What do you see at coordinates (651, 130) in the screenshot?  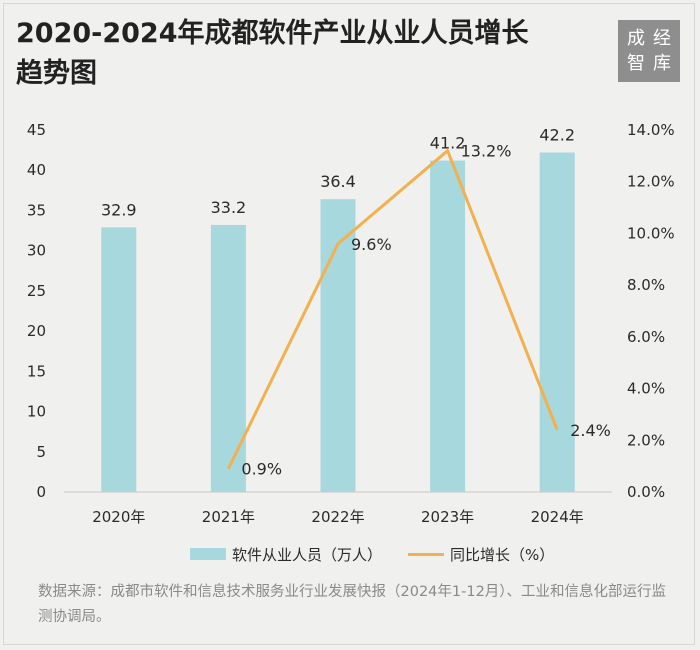 I see `y-right-tick-label: 14.0%` at bounding box center [651, 130].